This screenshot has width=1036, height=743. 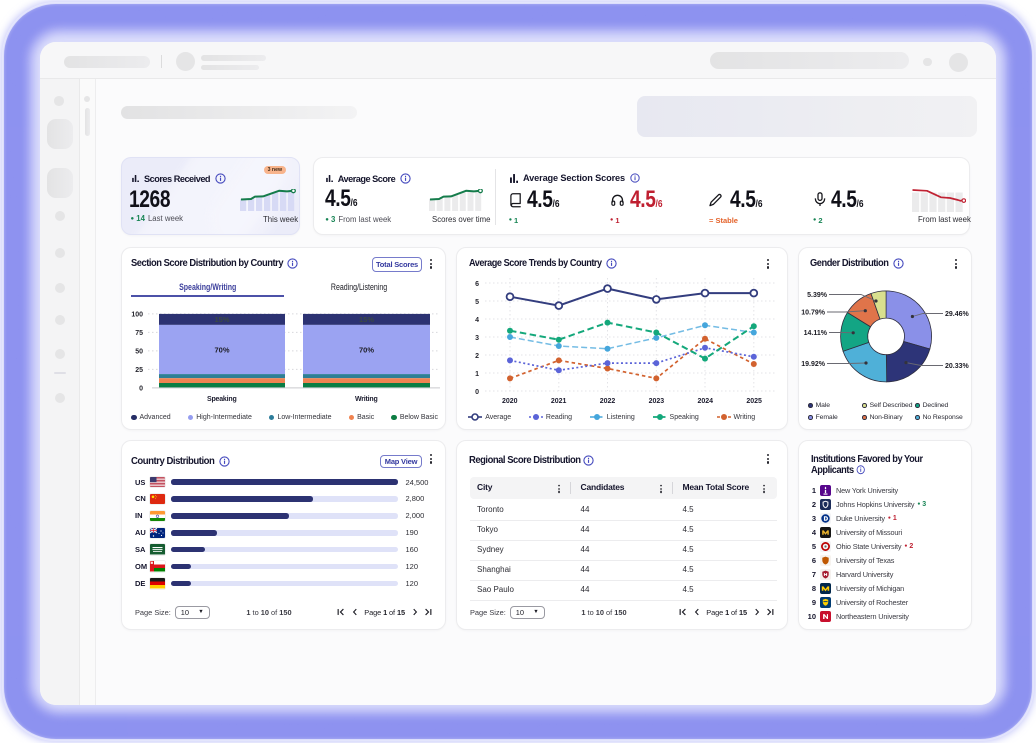 I want to click on svg-text: 14.11%, so click(x=816, y=333).